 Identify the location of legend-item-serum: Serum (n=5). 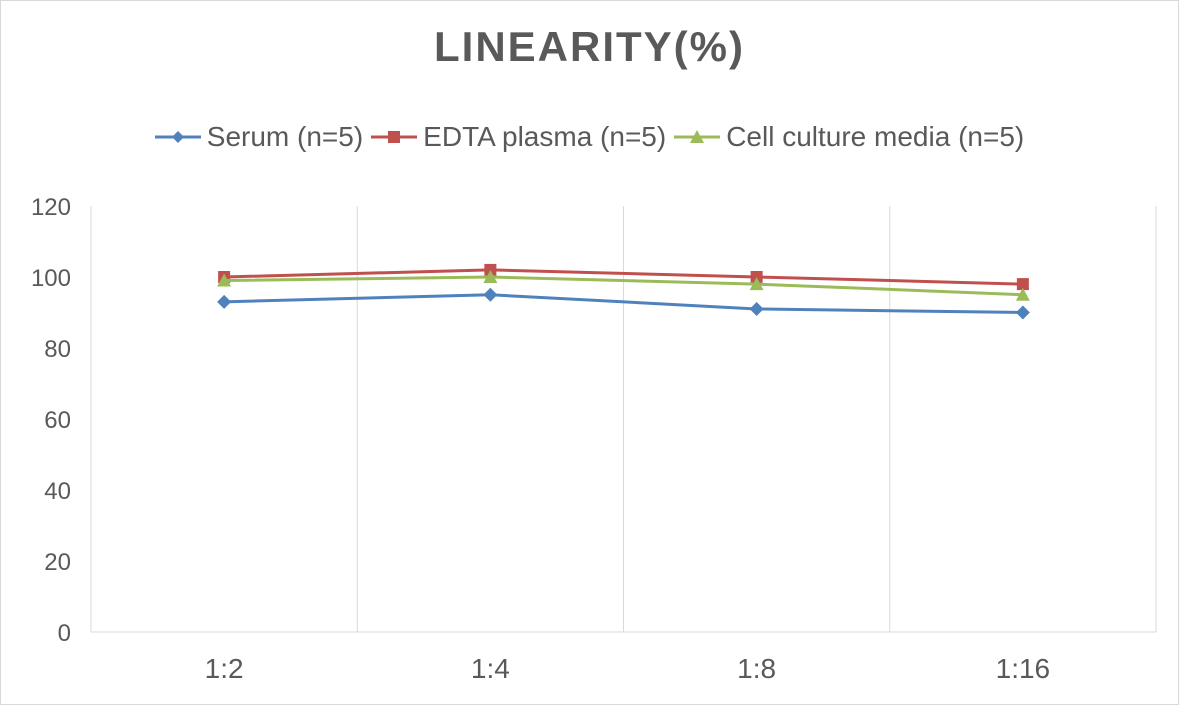
(259, 137).